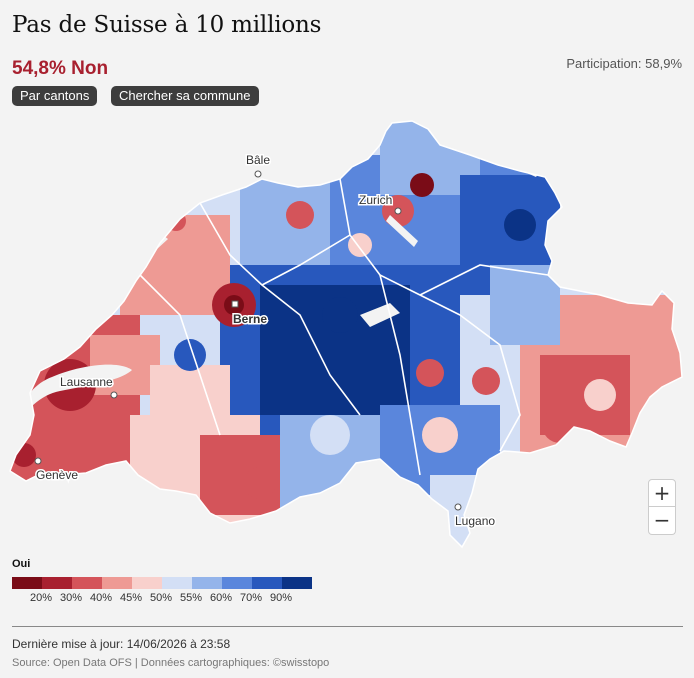 Image resolution: width=694 pixels, height=678 pixels. Describe the element at coordinates (70, 598) in the screenshot. I see `legend-tick-label: 30%` at that location.